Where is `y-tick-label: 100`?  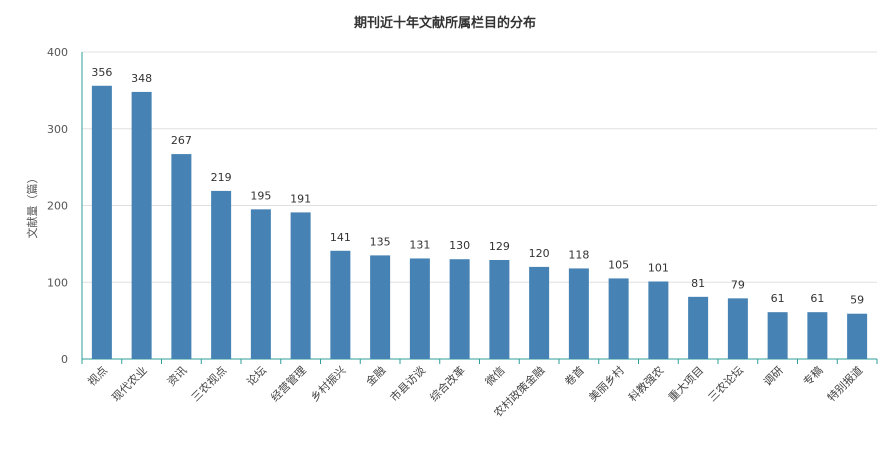 y-tick-label: 100 is located at coordinates (57, 282).